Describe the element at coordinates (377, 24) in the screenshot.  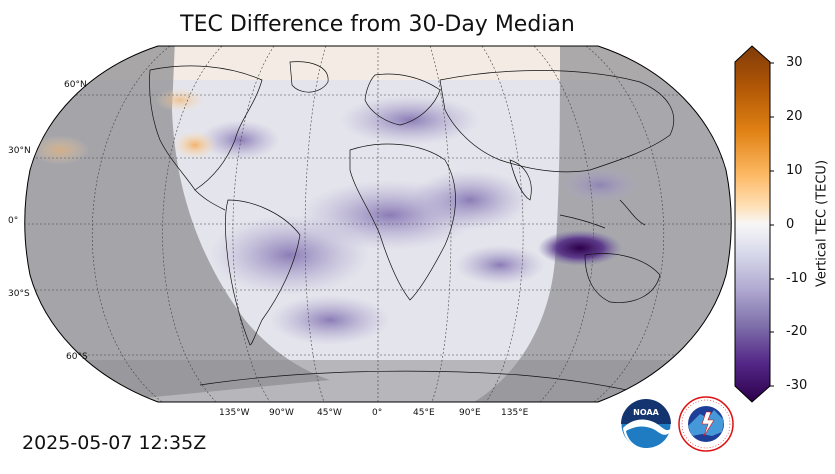
I see `map-title: TEC Difference from 30-Day Median` at that location.